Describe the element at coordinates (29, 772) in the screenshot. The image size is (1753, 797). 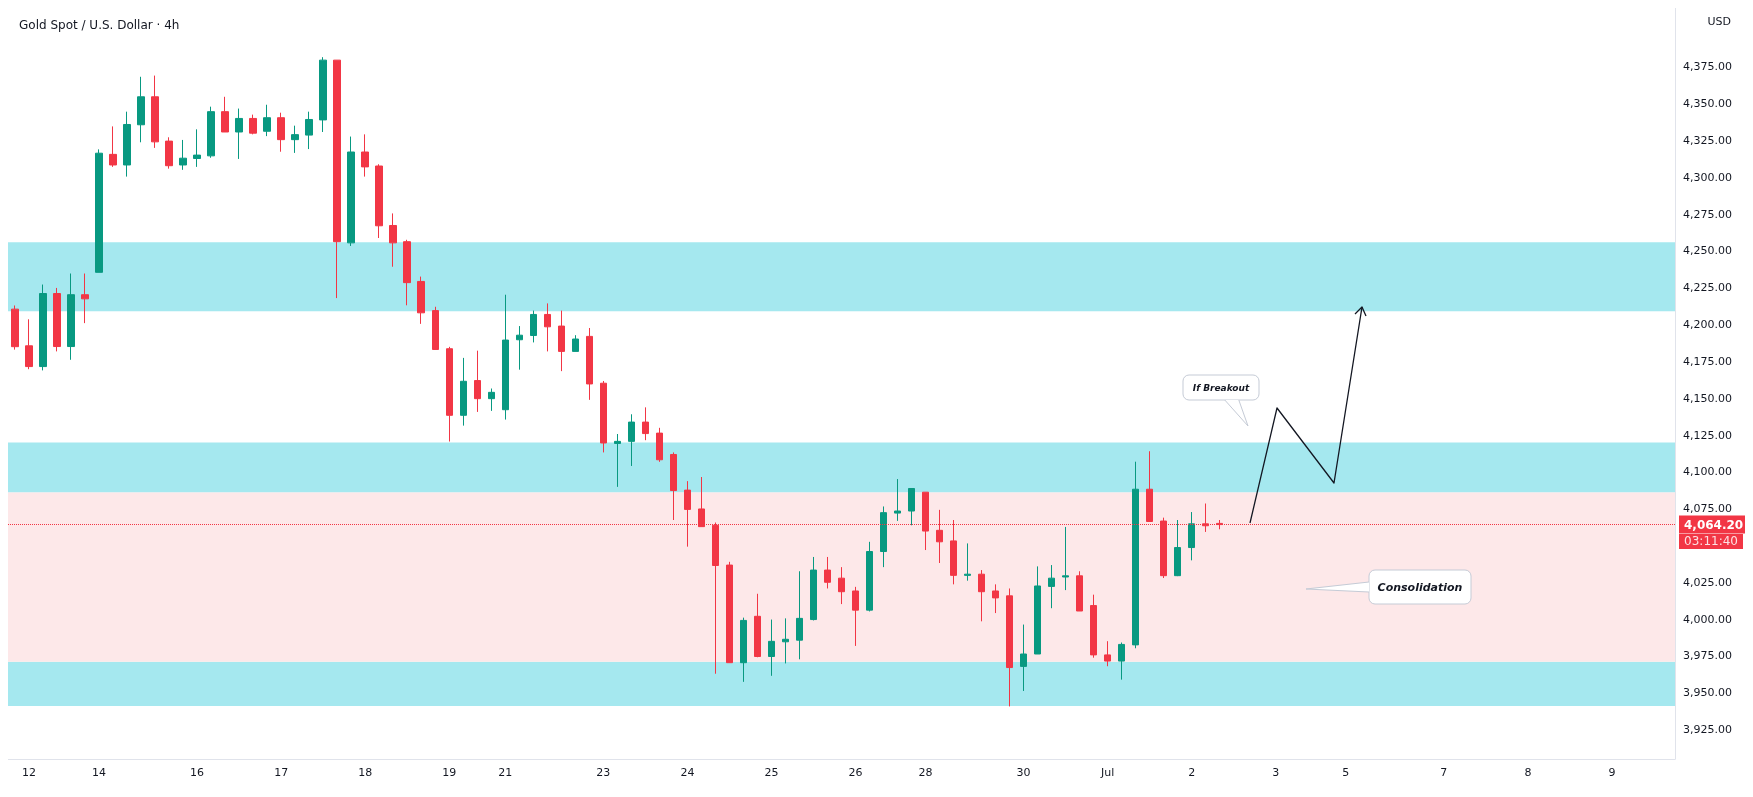
I see `x-tick-label: 12` at that location.